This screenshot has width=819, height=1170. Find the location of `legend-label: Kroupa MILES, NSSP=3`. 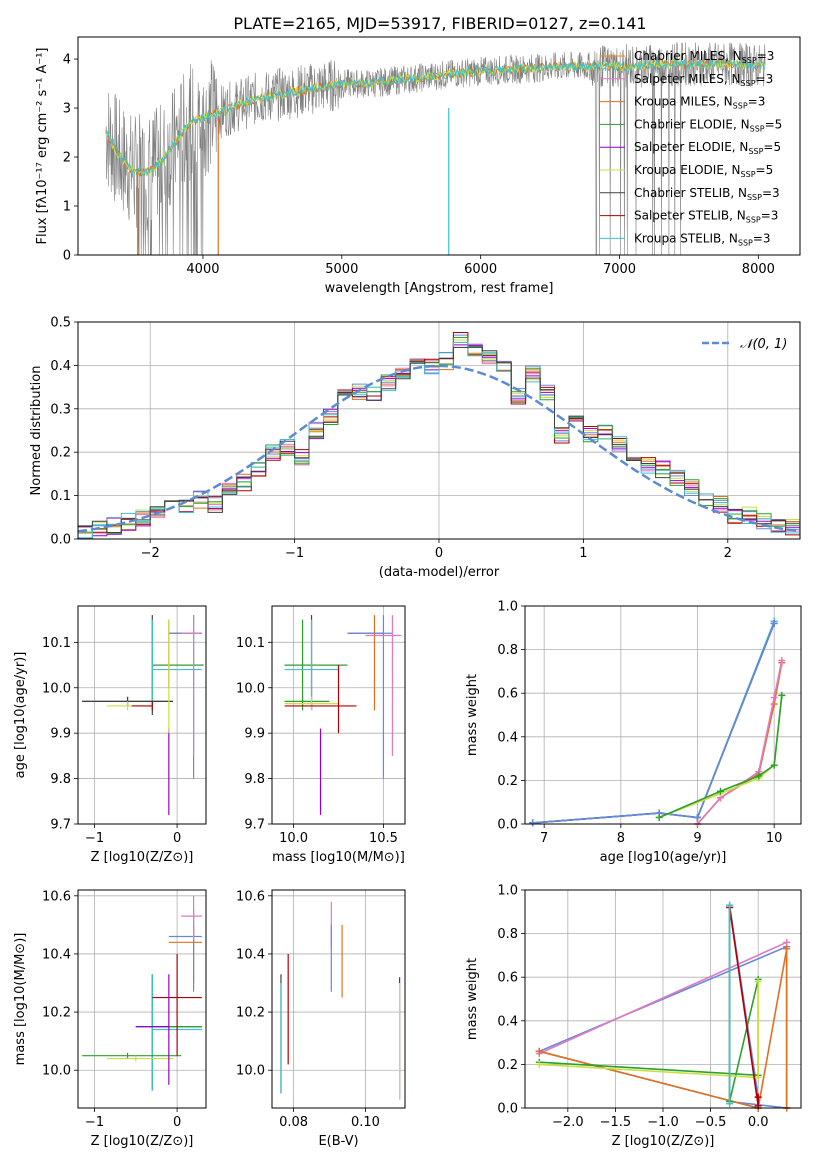

legend-label: Kroupa MILES, NSSP=3 is located at coordinates (699, 103).